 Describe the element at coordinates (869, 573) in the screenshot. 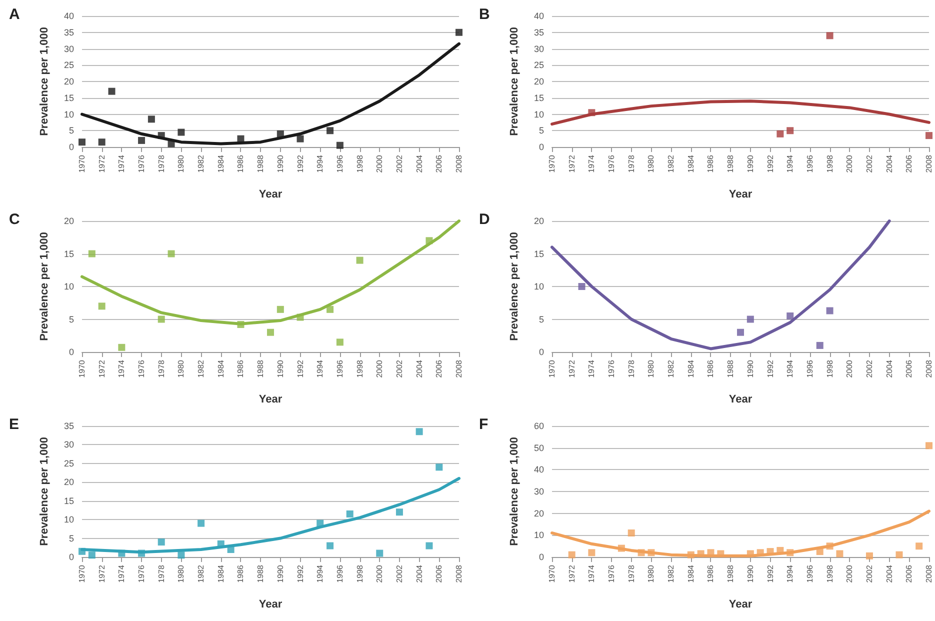

I see `x-tick-label: 2002` at that location.